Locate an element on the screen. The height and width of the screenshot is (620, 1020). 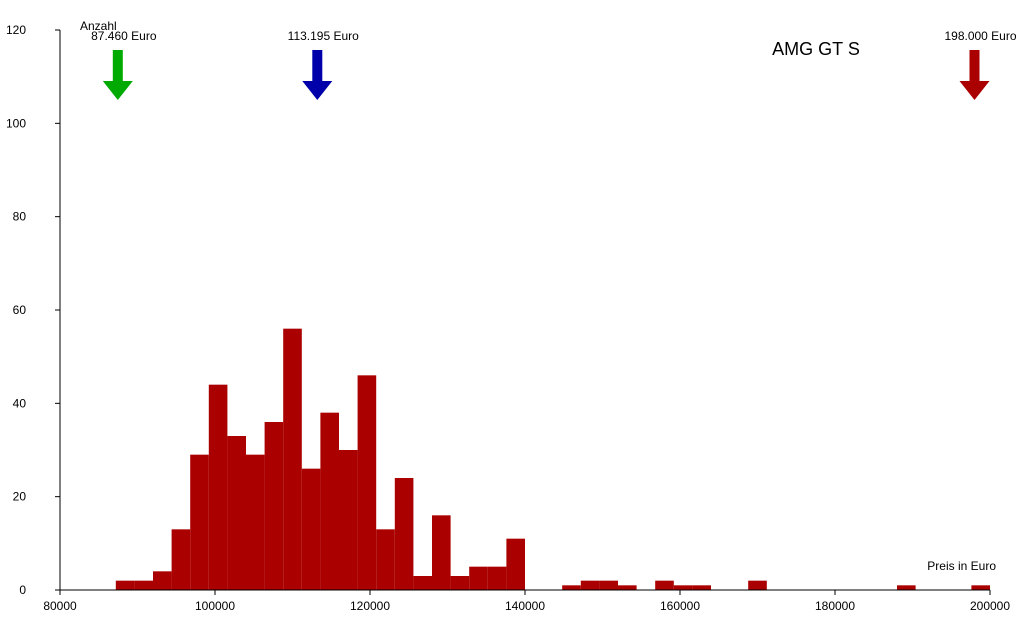
x-tick-label: 140000 is located at coordinates (525, 606).